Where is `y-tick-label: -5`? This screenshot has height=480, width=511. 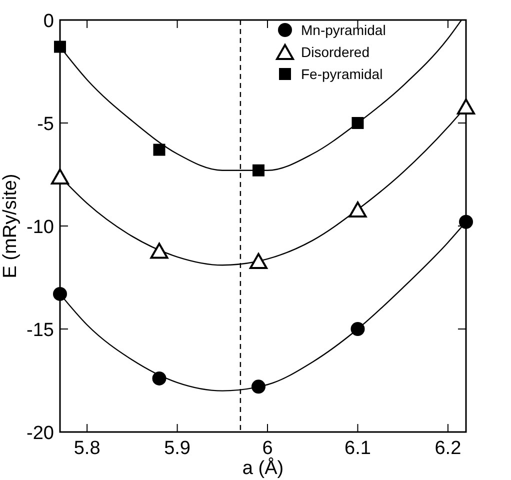 y-tick-label: -5 is located at coordinates (45, 124).